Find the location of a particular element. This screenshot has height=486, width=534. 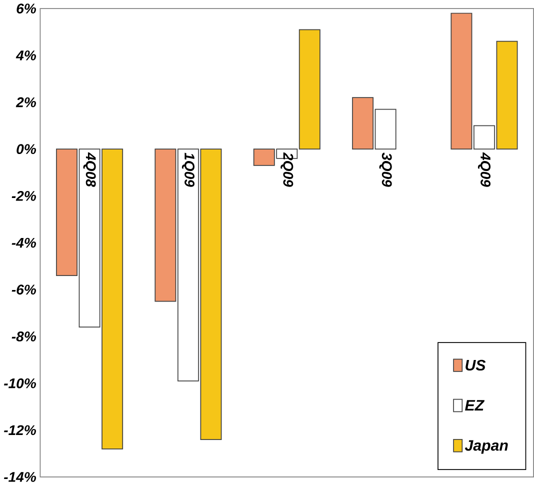

y-tick-label: -12% is located at coordinates (20, 430).